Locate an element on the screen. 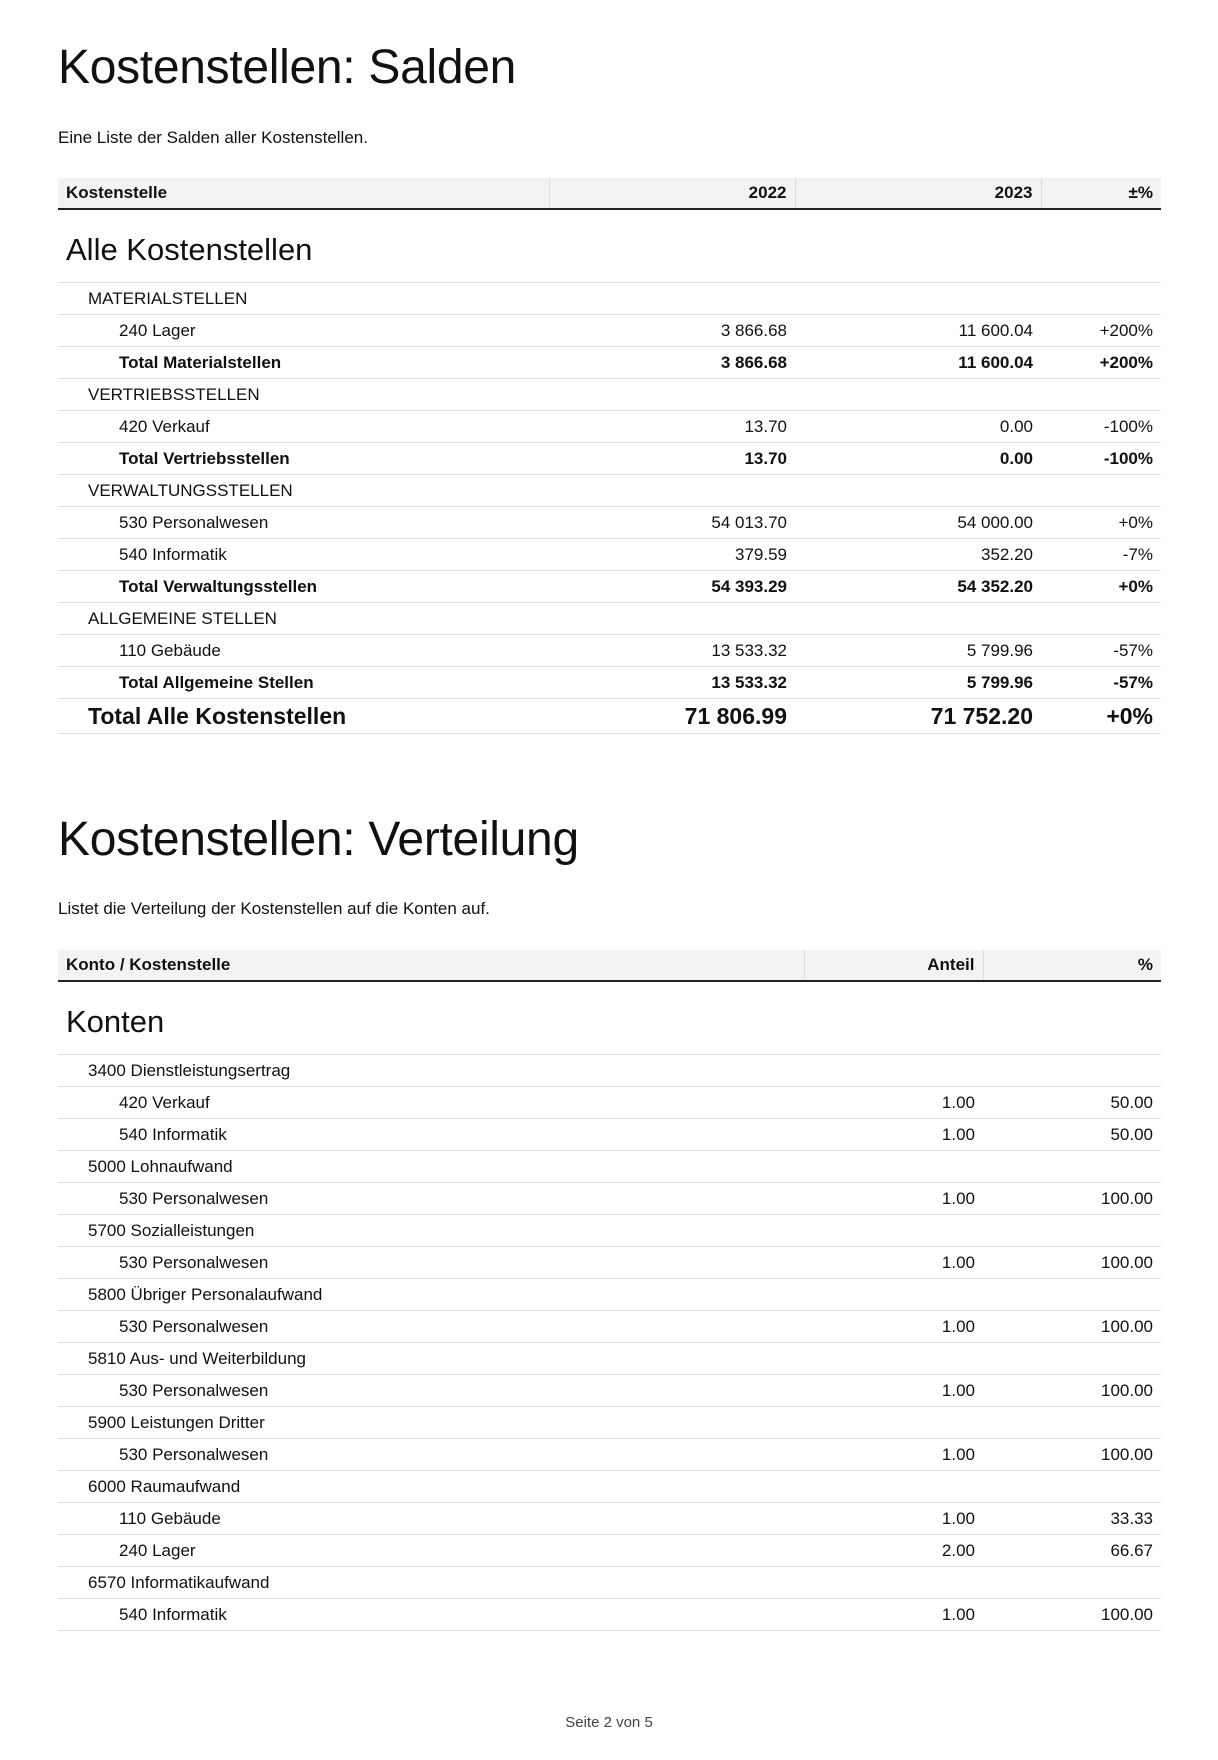 This screenshot has width=1218, height=1760. table-cell: 50.00 is located at coordinates (1072, 1102).